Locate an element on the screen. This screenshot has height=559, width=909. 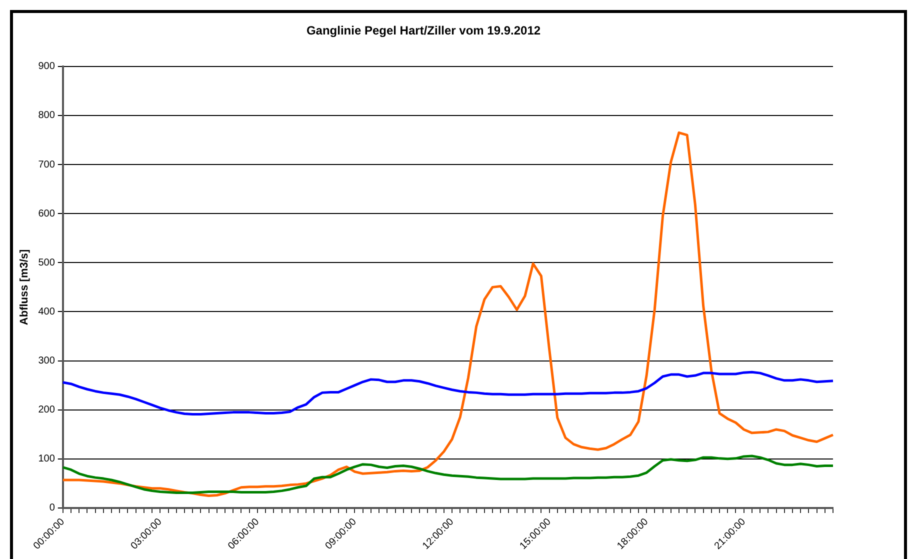
y-tick-label: 900 is located at coordinates (47, 66).